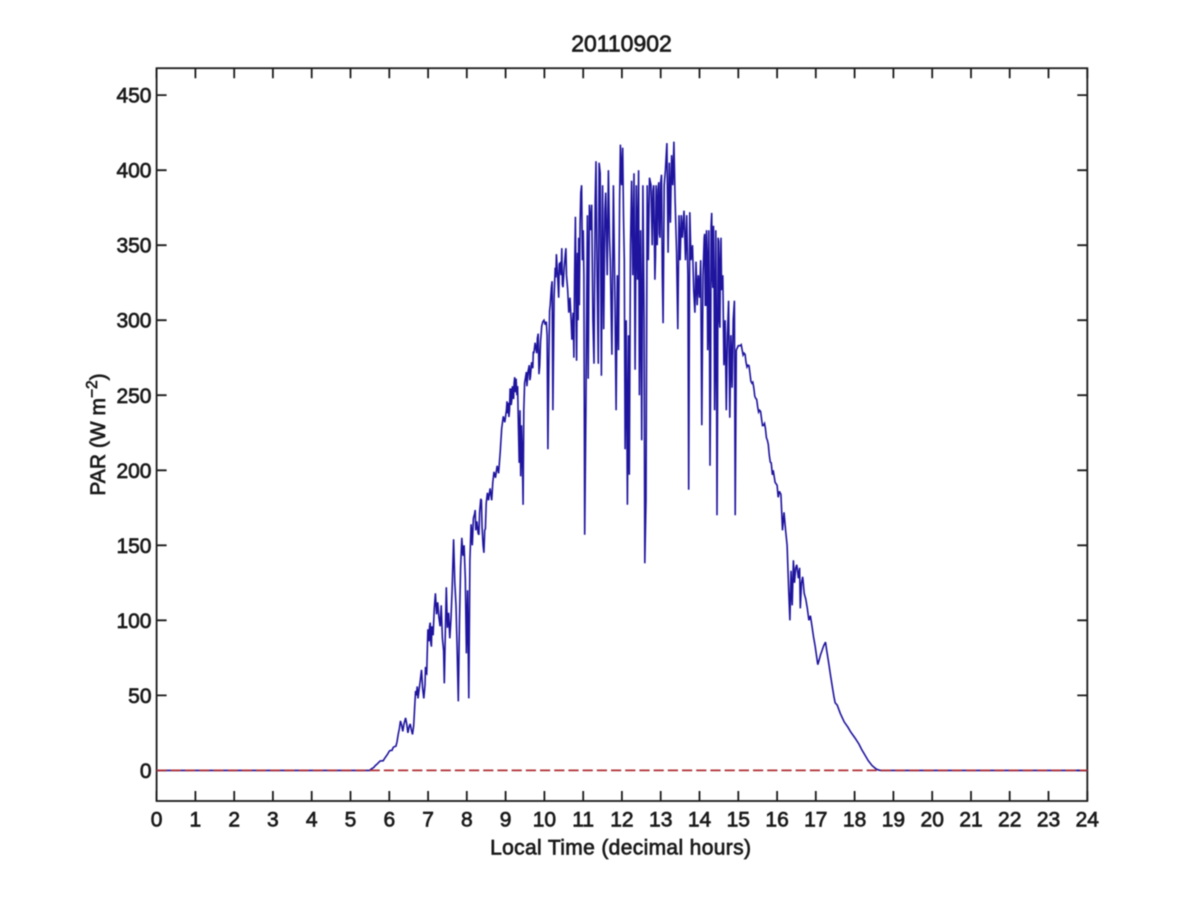 Image resolution: width=1201 pixels, height=900 pixels. What do you see at coordinates (506, 820) in the screenshot?
I see `svg-text: 9` at bounding box center [506, 820].